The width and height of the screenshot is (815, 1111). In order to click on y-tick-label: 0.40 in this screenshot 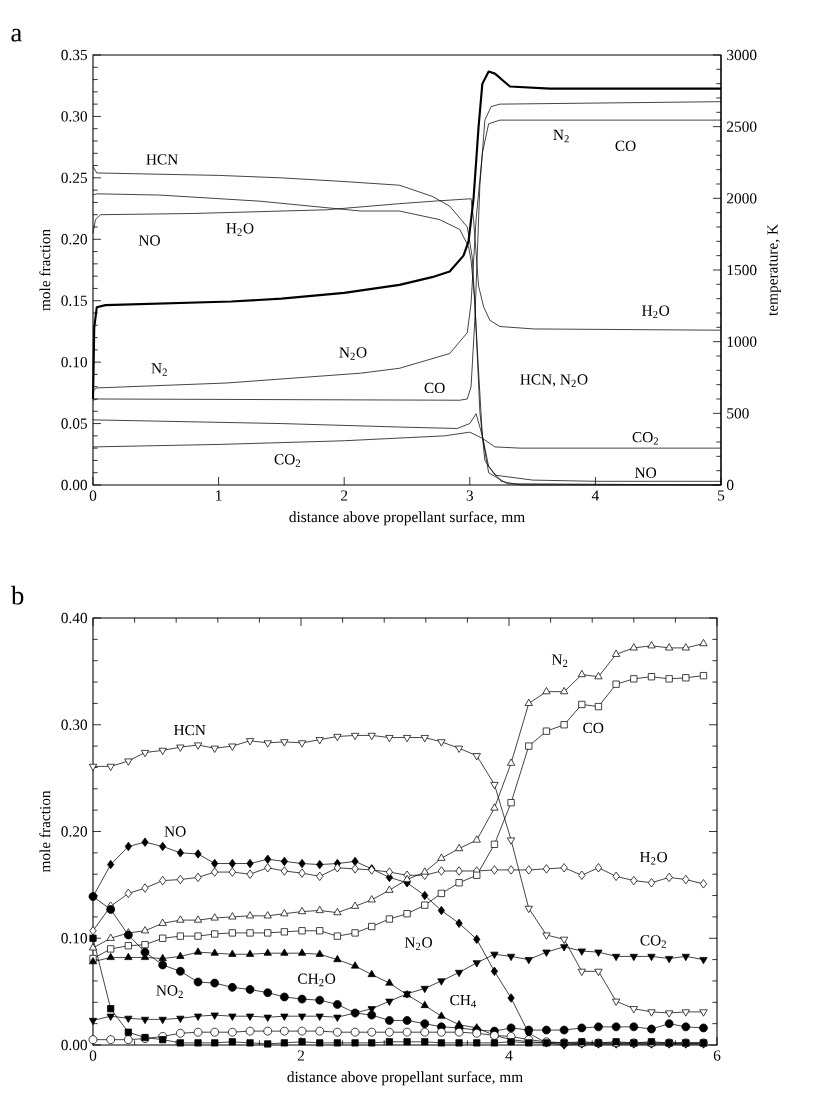, I will do `click(74, 618)`.